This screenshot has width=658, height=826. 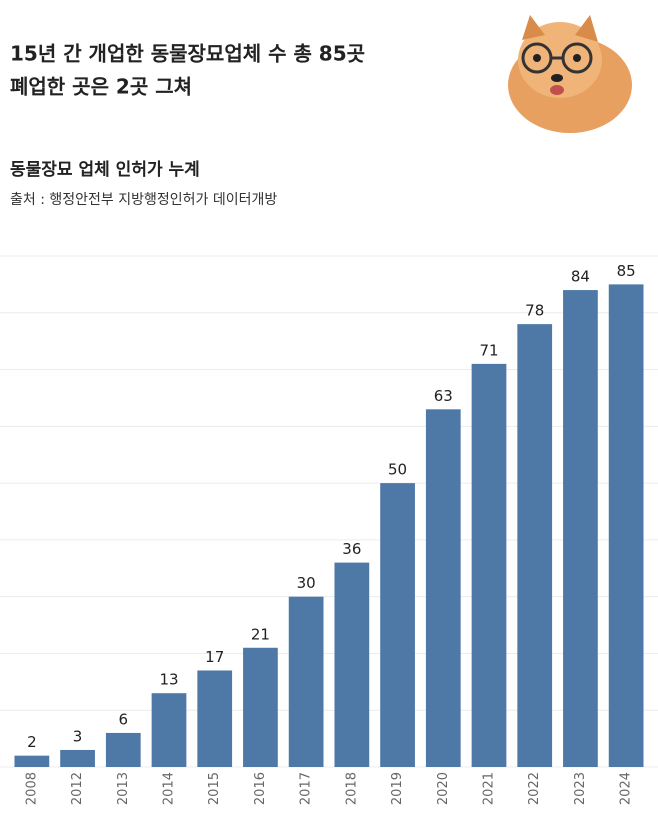 I want to click on dog-illustration, so click(x=570, y=74).